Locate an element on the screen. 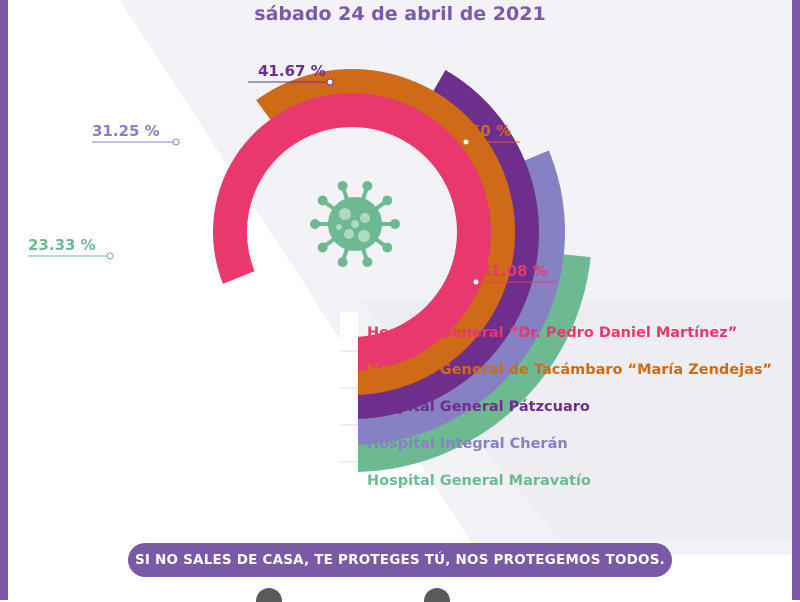 Image resolution: width=800 pixels, height=602 pixels. seal-logo-right is located at coordinates (437, 595).